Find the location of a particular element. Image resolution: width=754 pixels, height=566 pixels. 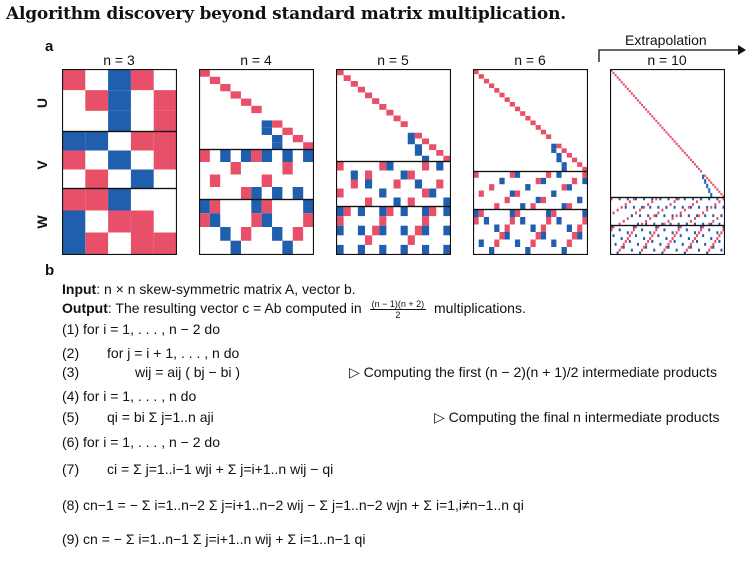

n-label-3: n = 3 is located at coordinates (119, 60).